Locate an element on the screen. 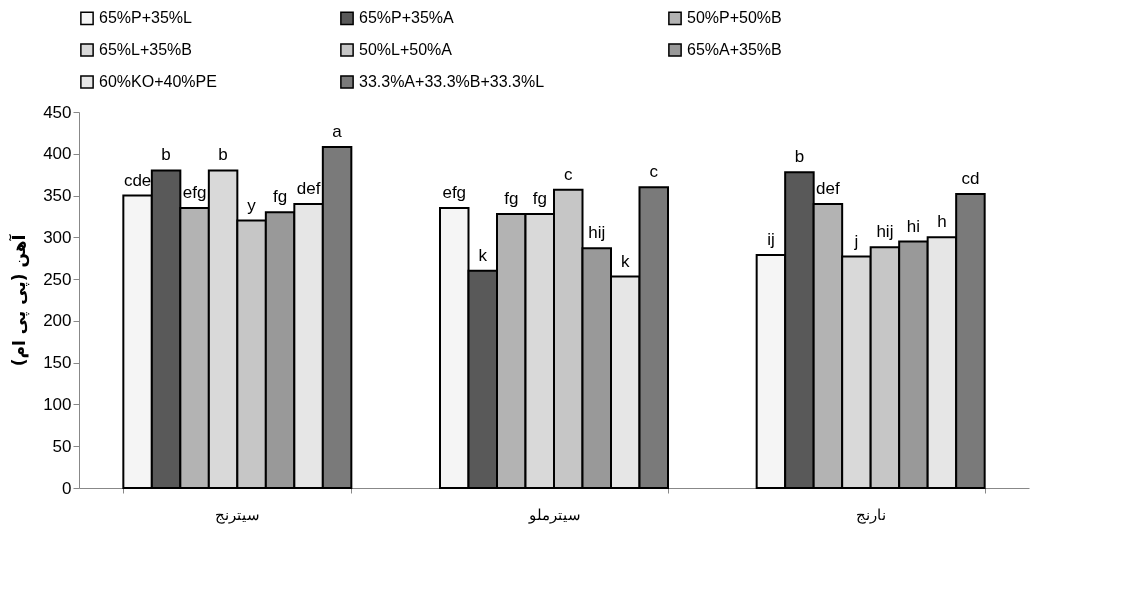 This screenshot has width=1137, height=606. data-label: h is located at coordinates (942, 222).